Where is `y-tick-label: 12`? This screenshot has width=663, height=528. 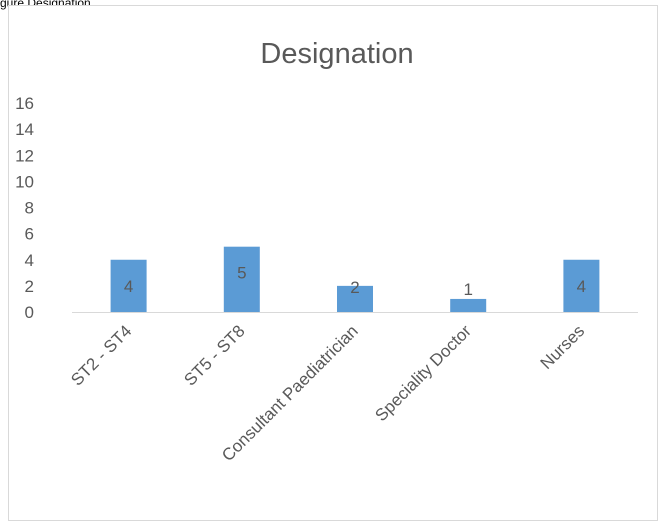 y-tick-label: 12 is located at coordinates (24, 155).